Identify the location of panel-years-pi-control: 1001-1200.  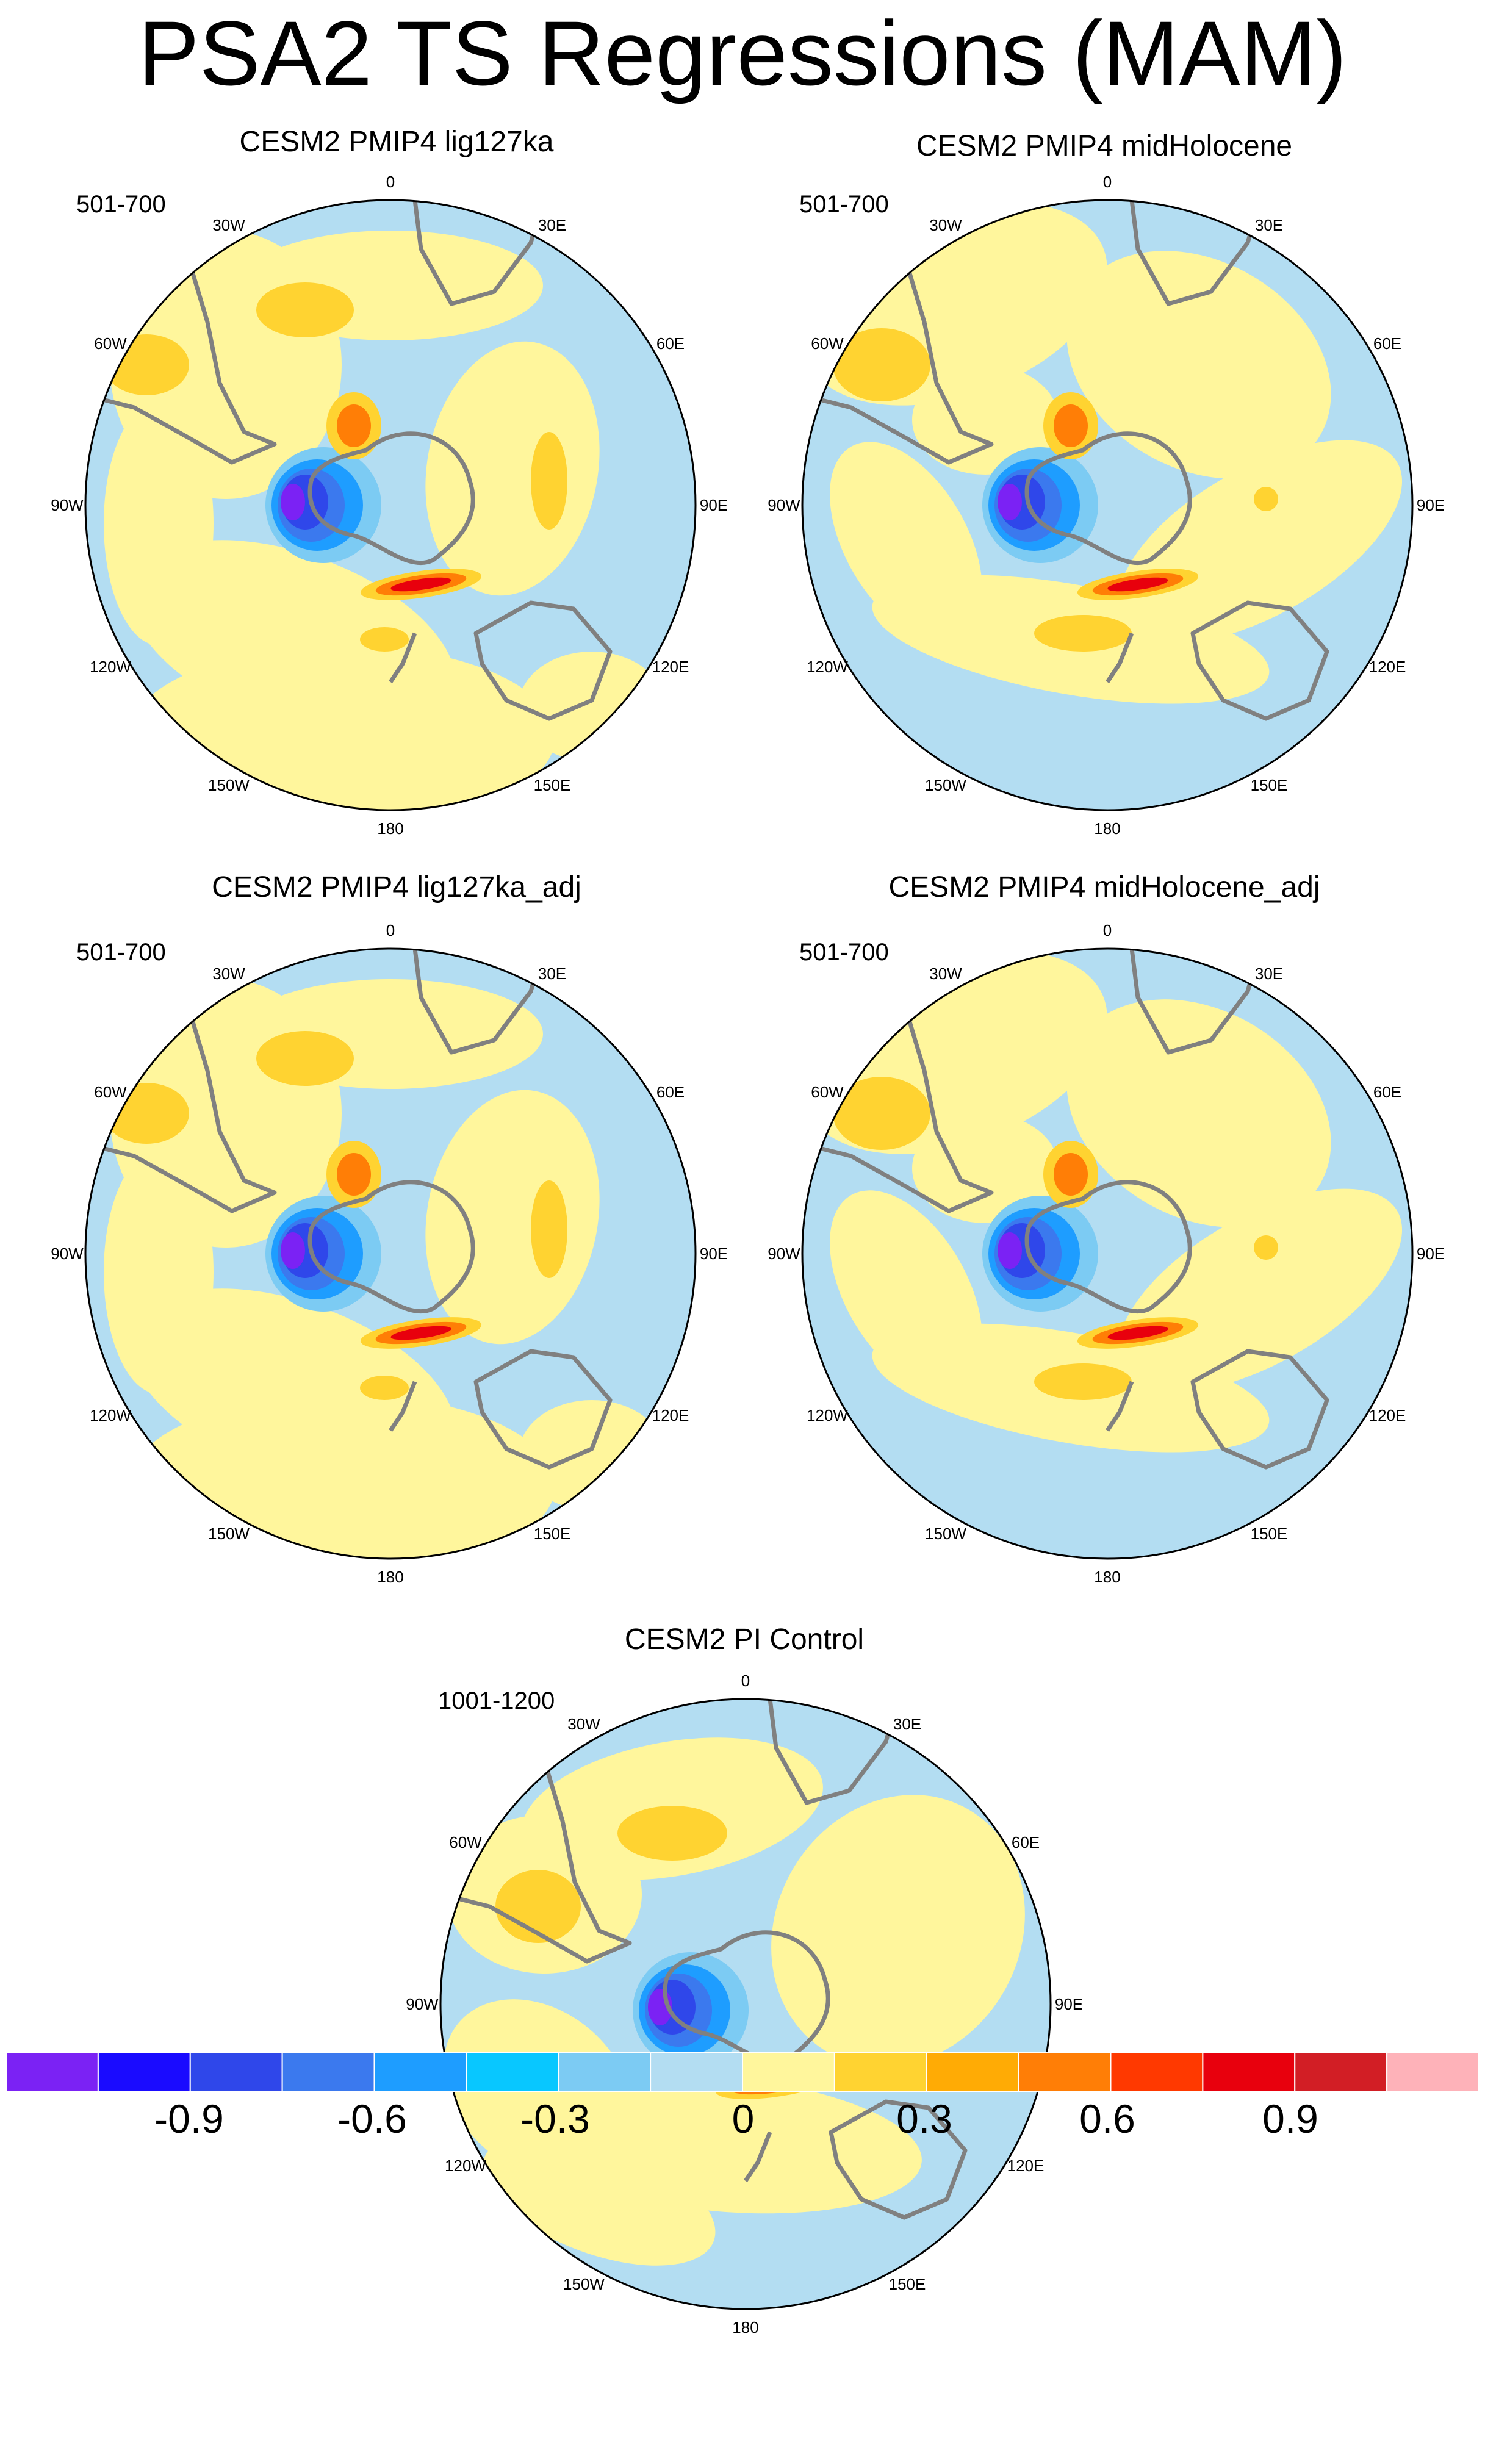
(497, 1700).